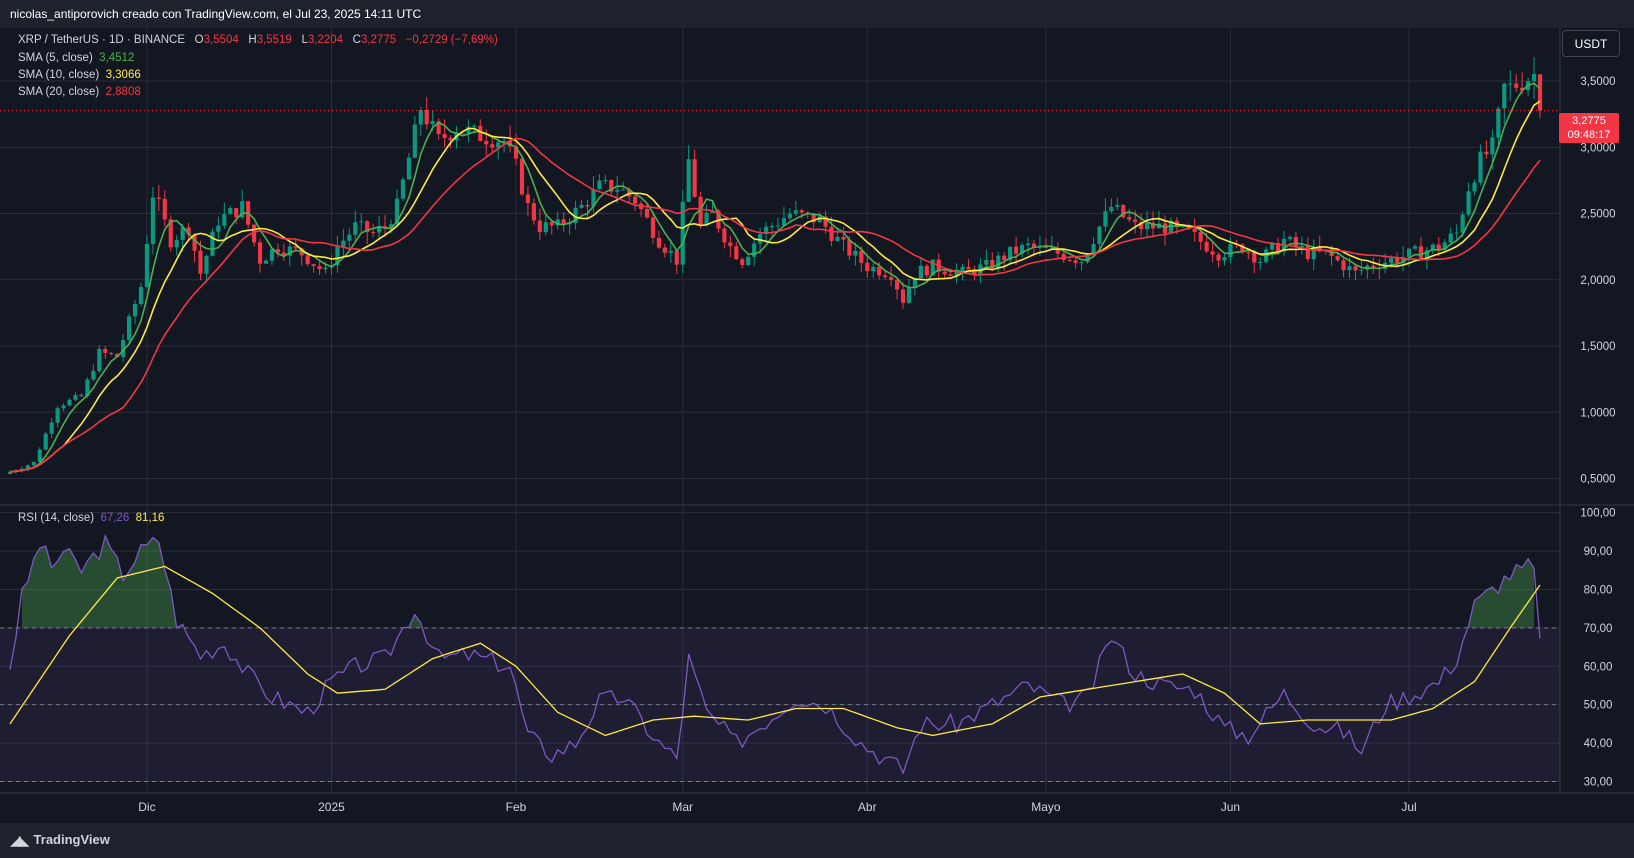  I want to click on open-value: 3,5504, so click(221, 40).